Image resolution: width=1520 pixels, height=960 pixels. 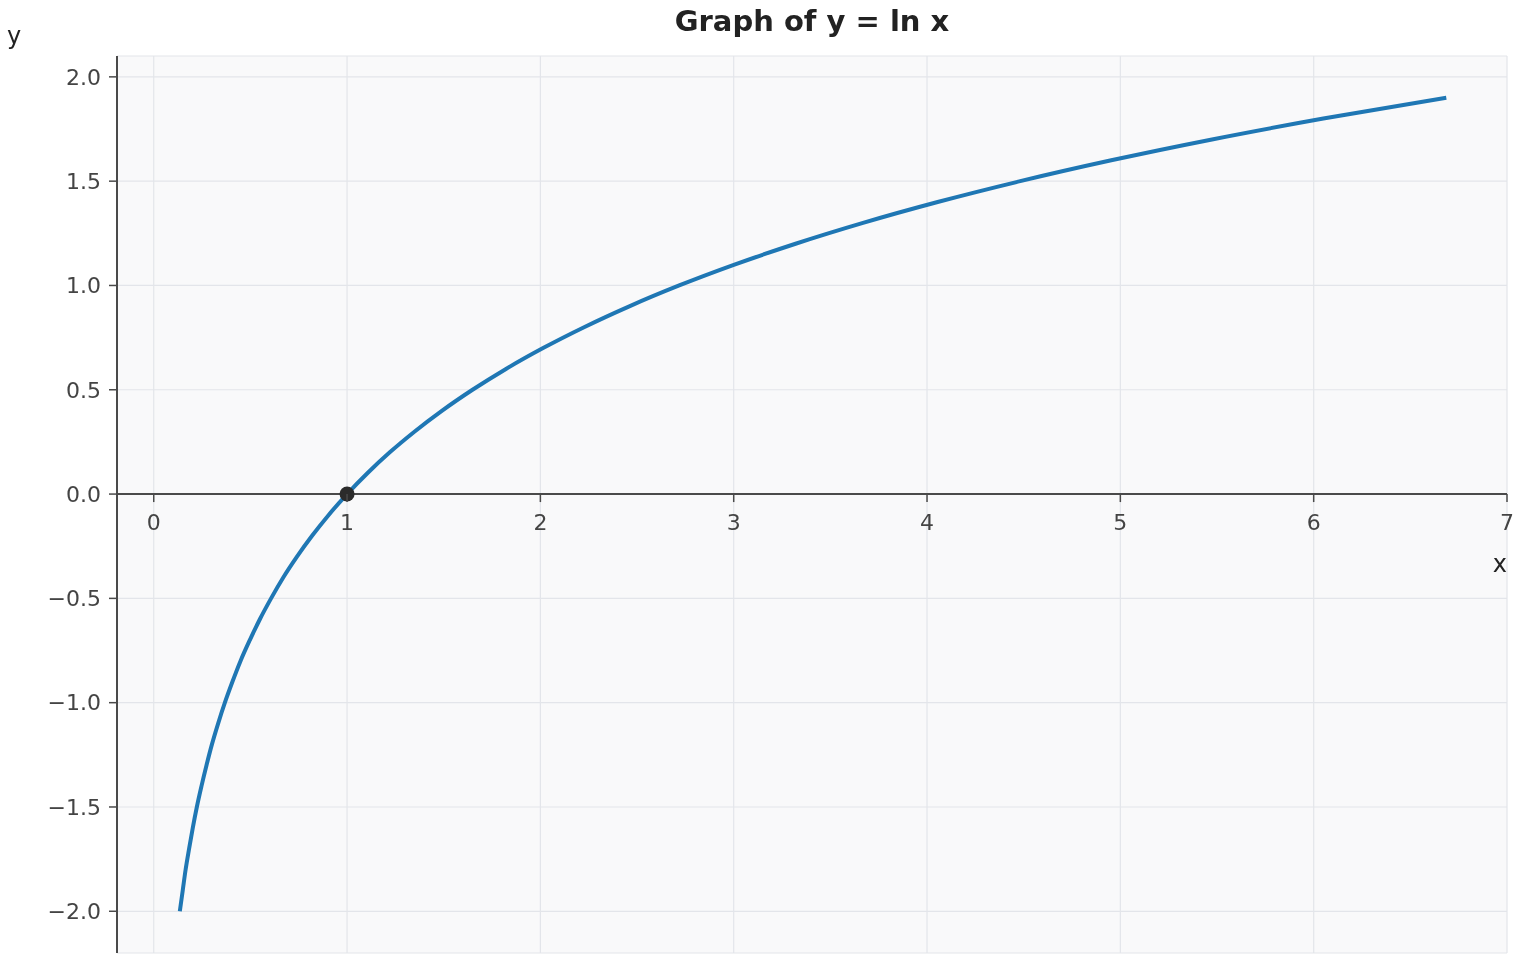 I want to click on y-tick-label: 0.5, so click(x=83, y=390).